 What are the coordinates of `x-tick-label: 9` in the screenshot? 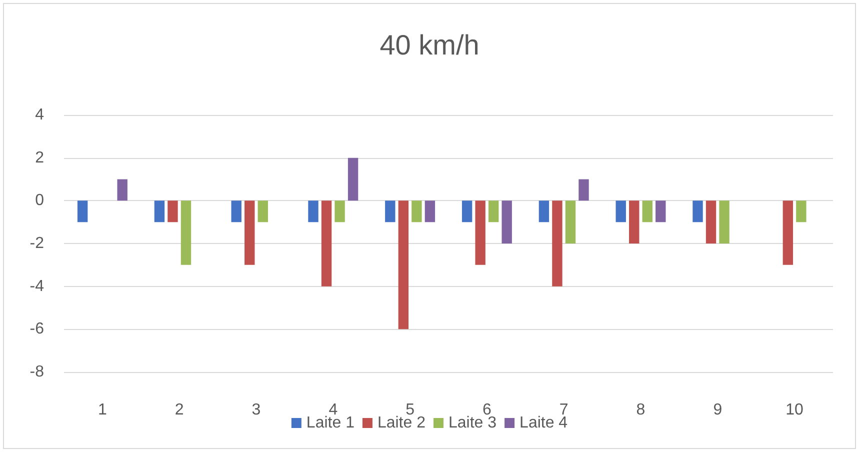 It's located at (717, 410).